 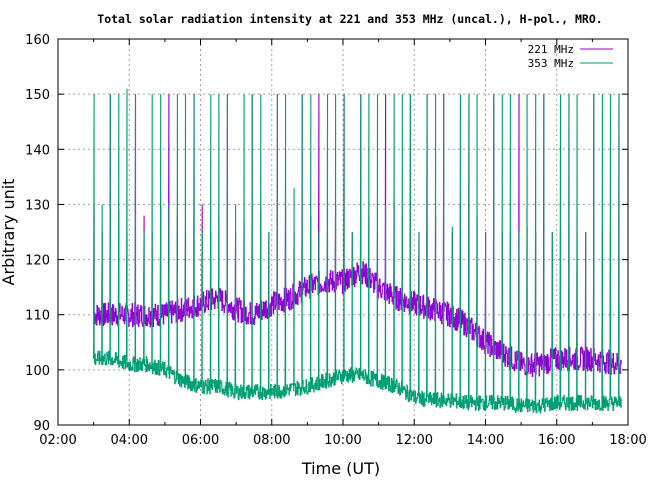 What do you see at coordinates (271, 440) in the screenshot?
I see `x-tick-label: 08:00` at bounding box center [271, 440].